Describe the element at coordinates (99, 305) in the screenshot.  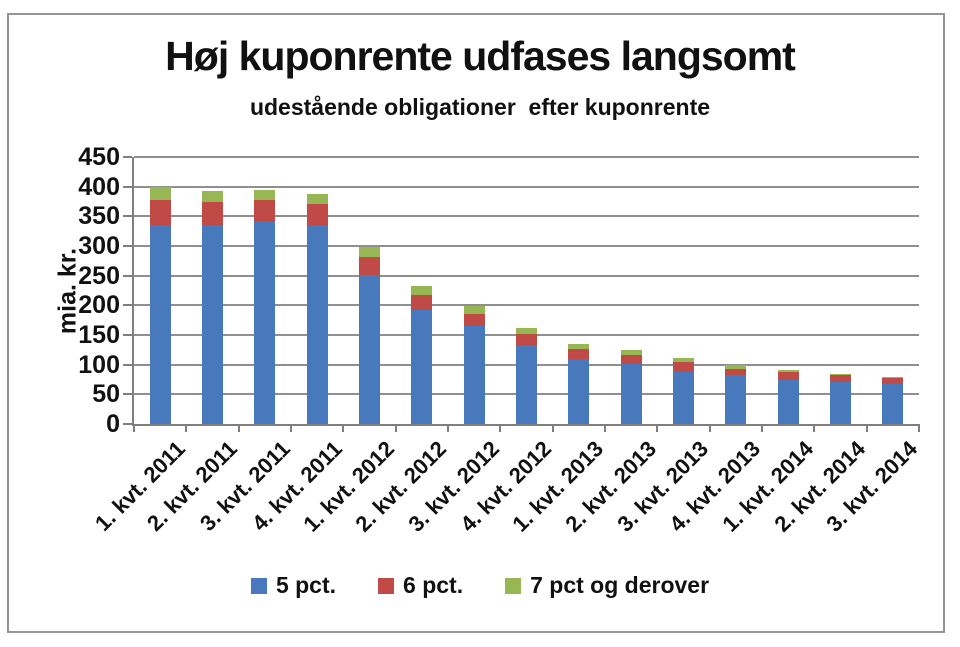
I see `y-tick-label: 200` at that location.